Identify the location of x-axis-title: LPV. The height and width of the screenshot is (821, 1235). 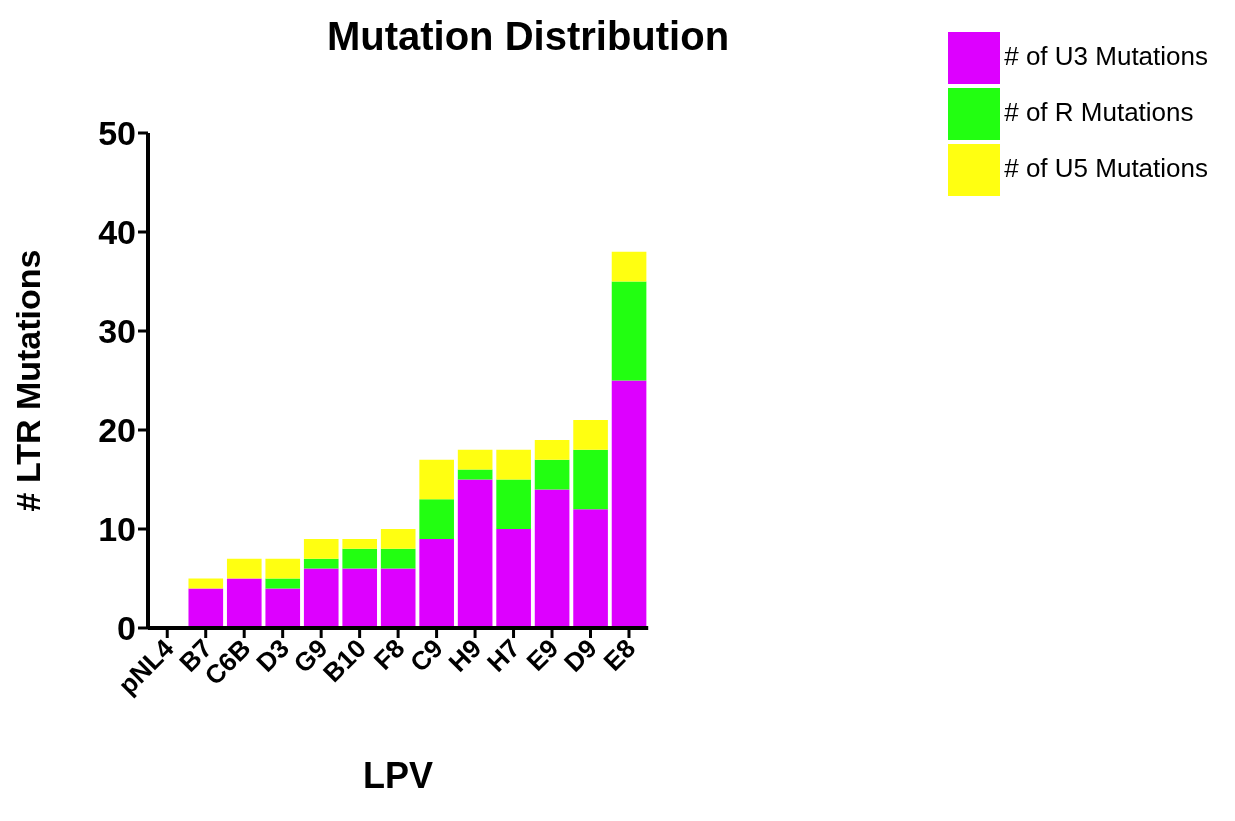
(398, 775).